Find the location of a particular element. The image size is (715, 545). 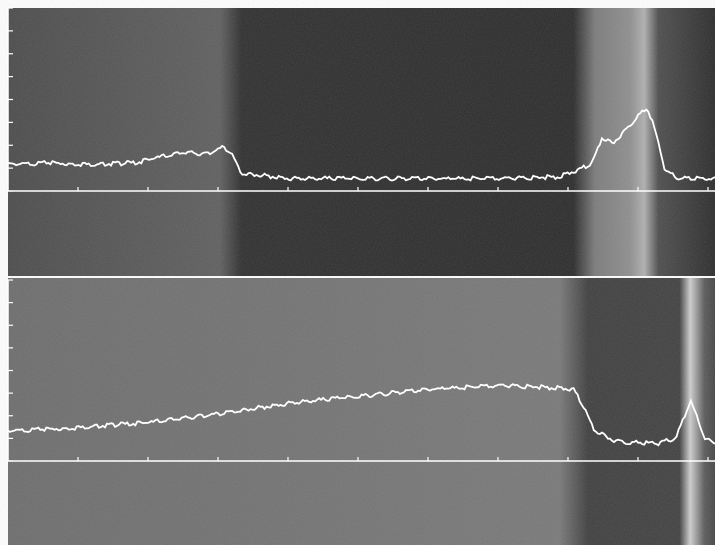

bottom-y-ticks is located at coordinates (10, 370).